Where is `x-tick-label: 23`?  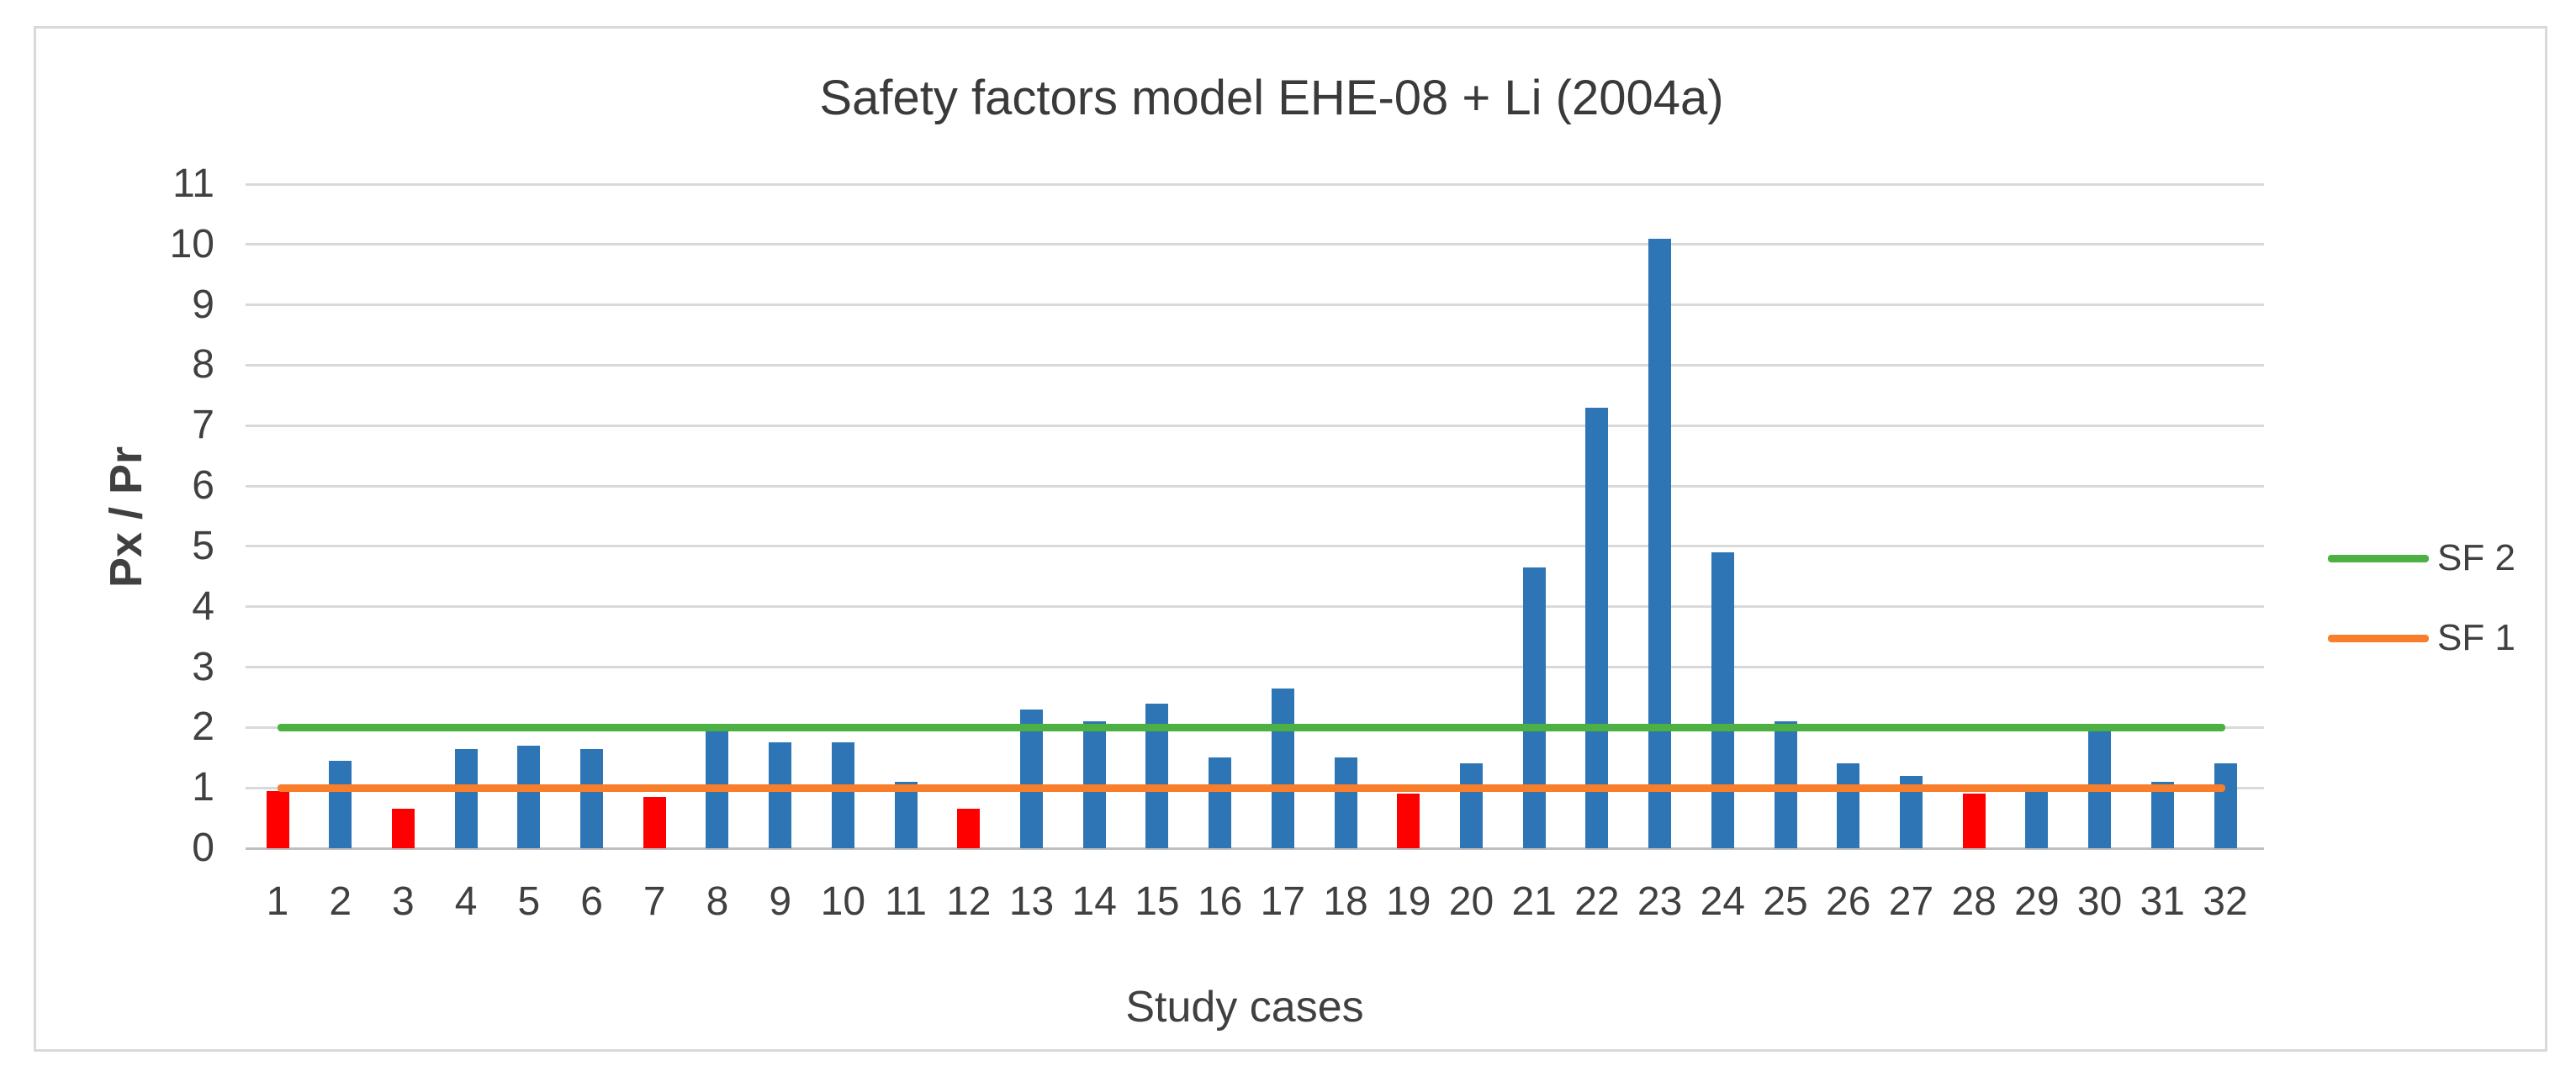 x-tick-label: 23 is located at coordinates (1660, 902).